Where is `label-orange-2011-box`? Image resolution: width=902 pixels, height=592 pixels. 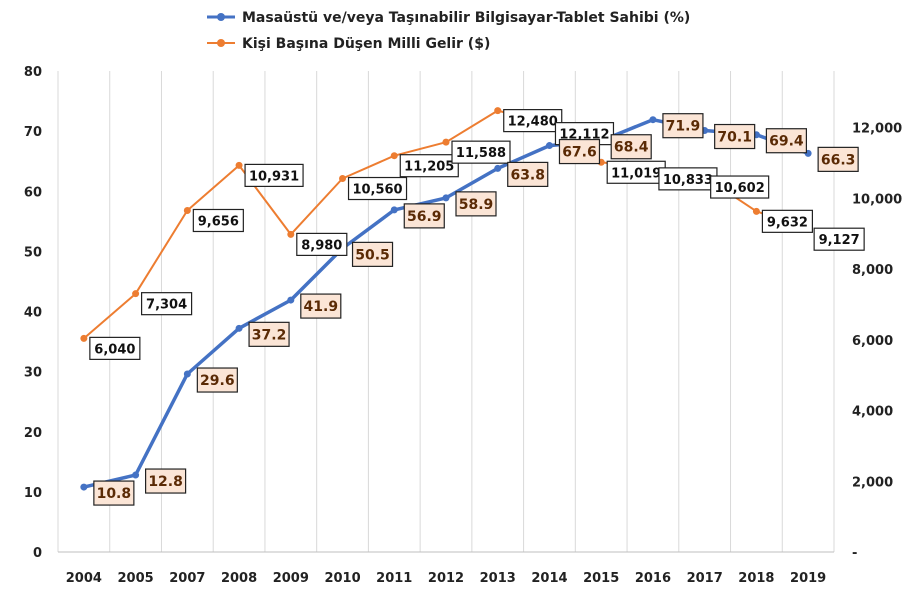 label-orange-2011-box is located at coordinates (429, 166).